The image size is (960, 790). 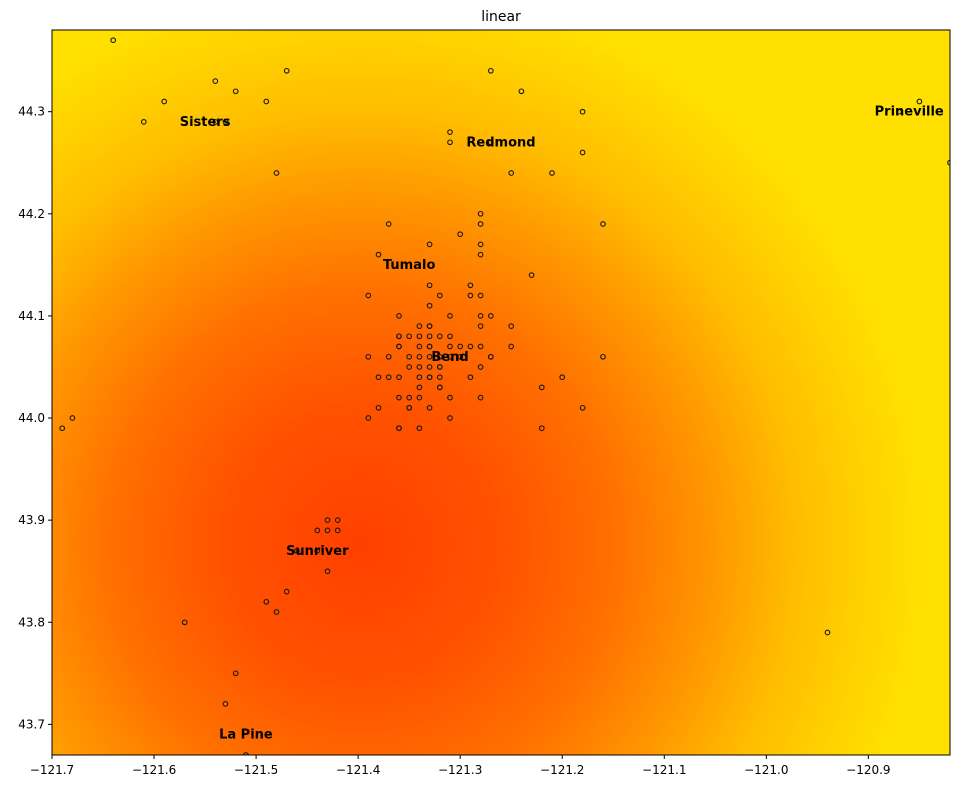 I want to click on y-tick-label: 43.8, so click(x=31, y=622).